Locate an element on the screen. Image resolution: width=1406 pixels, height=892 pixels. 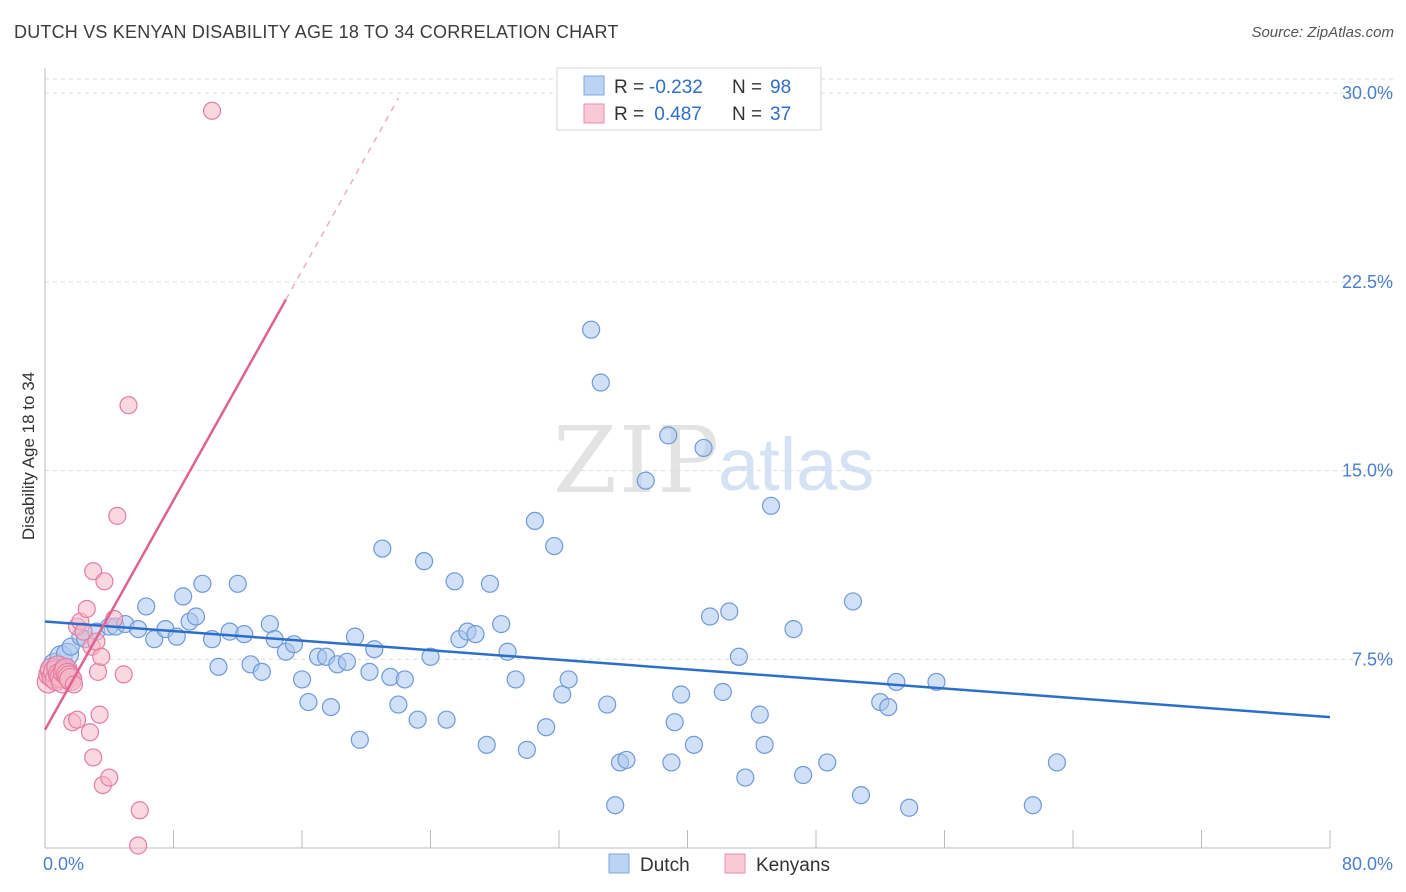
legend-r-label-kenyan: R = is located at coordinates (629, 114).